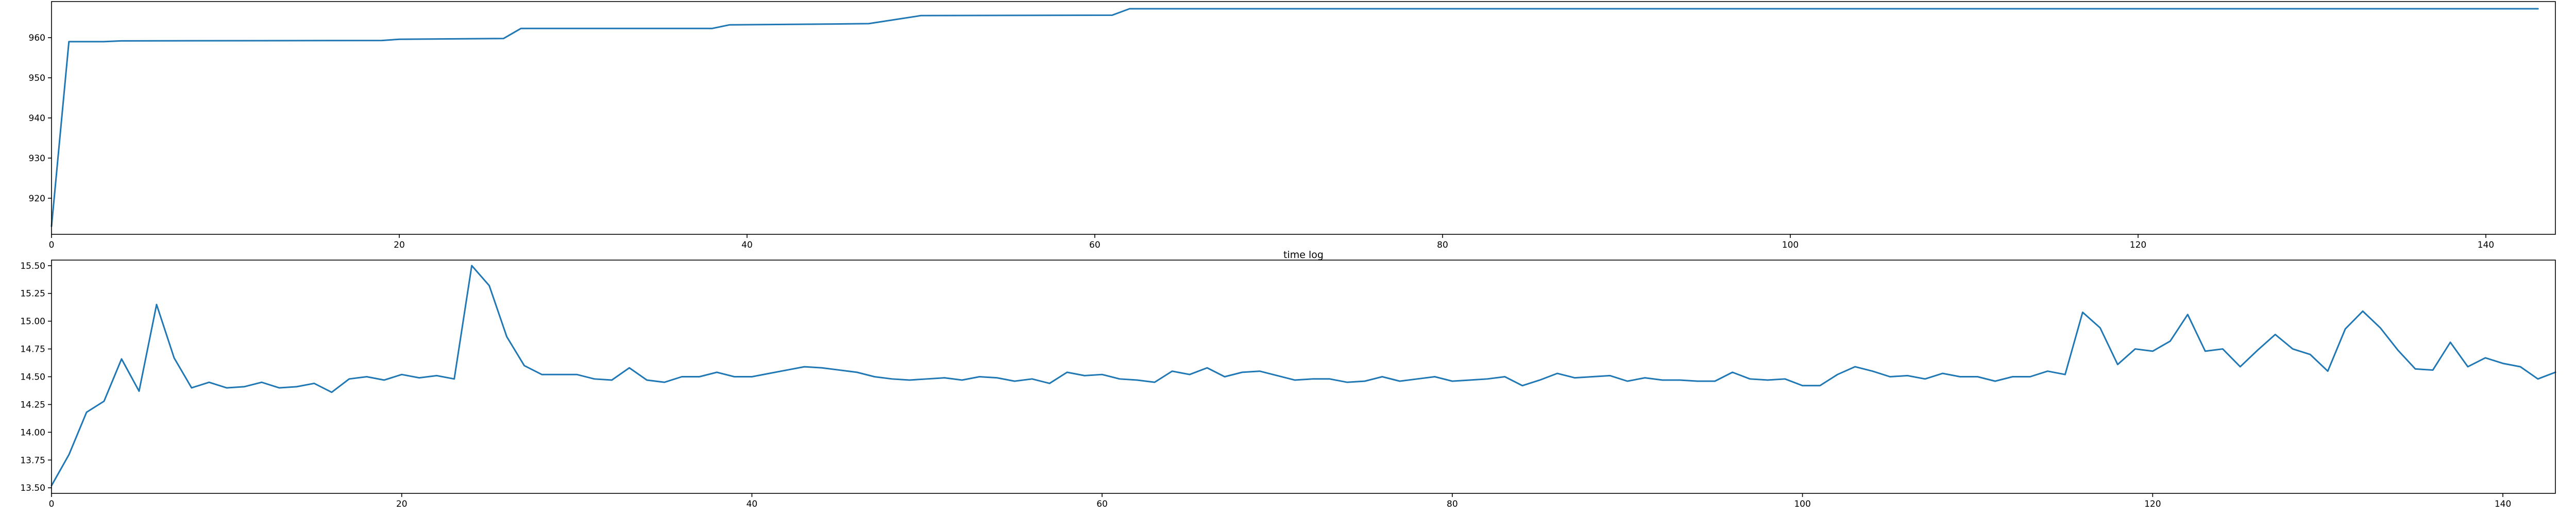  What do you see at coordinates (32, 350) in the screenshot?
I see `y-tick-label: 14.75` at bounding box center [32, 350].